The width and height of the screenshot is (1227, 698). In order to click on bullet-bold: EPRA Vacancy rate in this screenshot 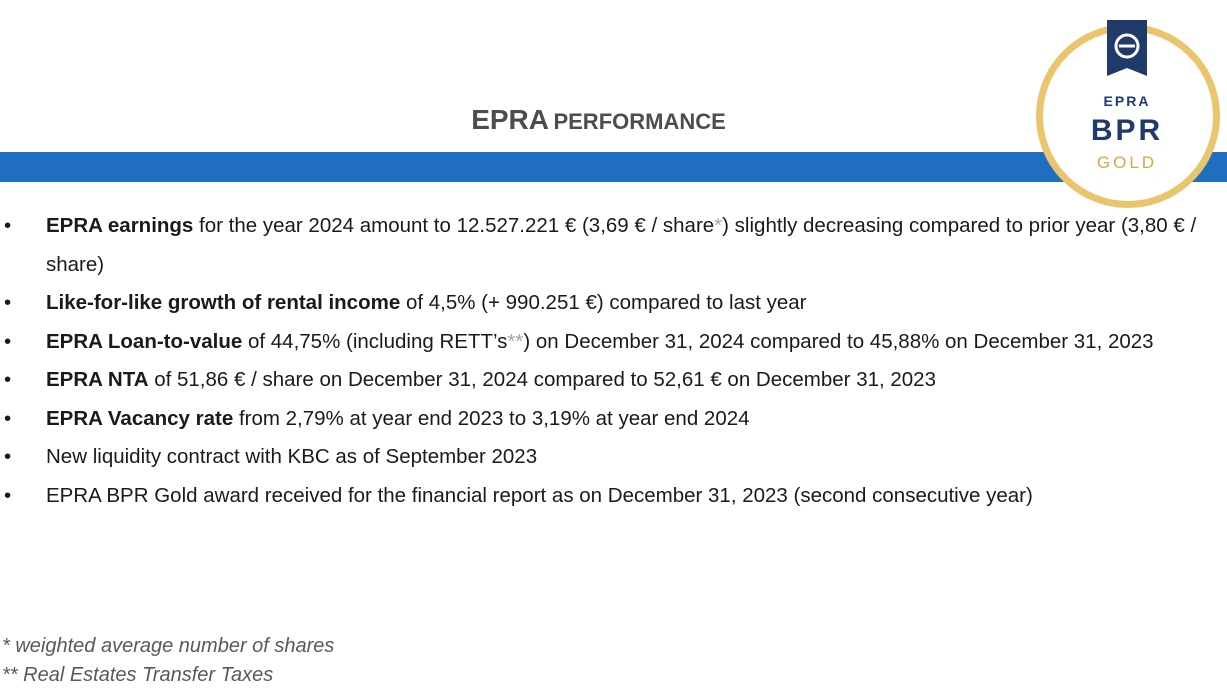, I will do `click(140, 418)`.